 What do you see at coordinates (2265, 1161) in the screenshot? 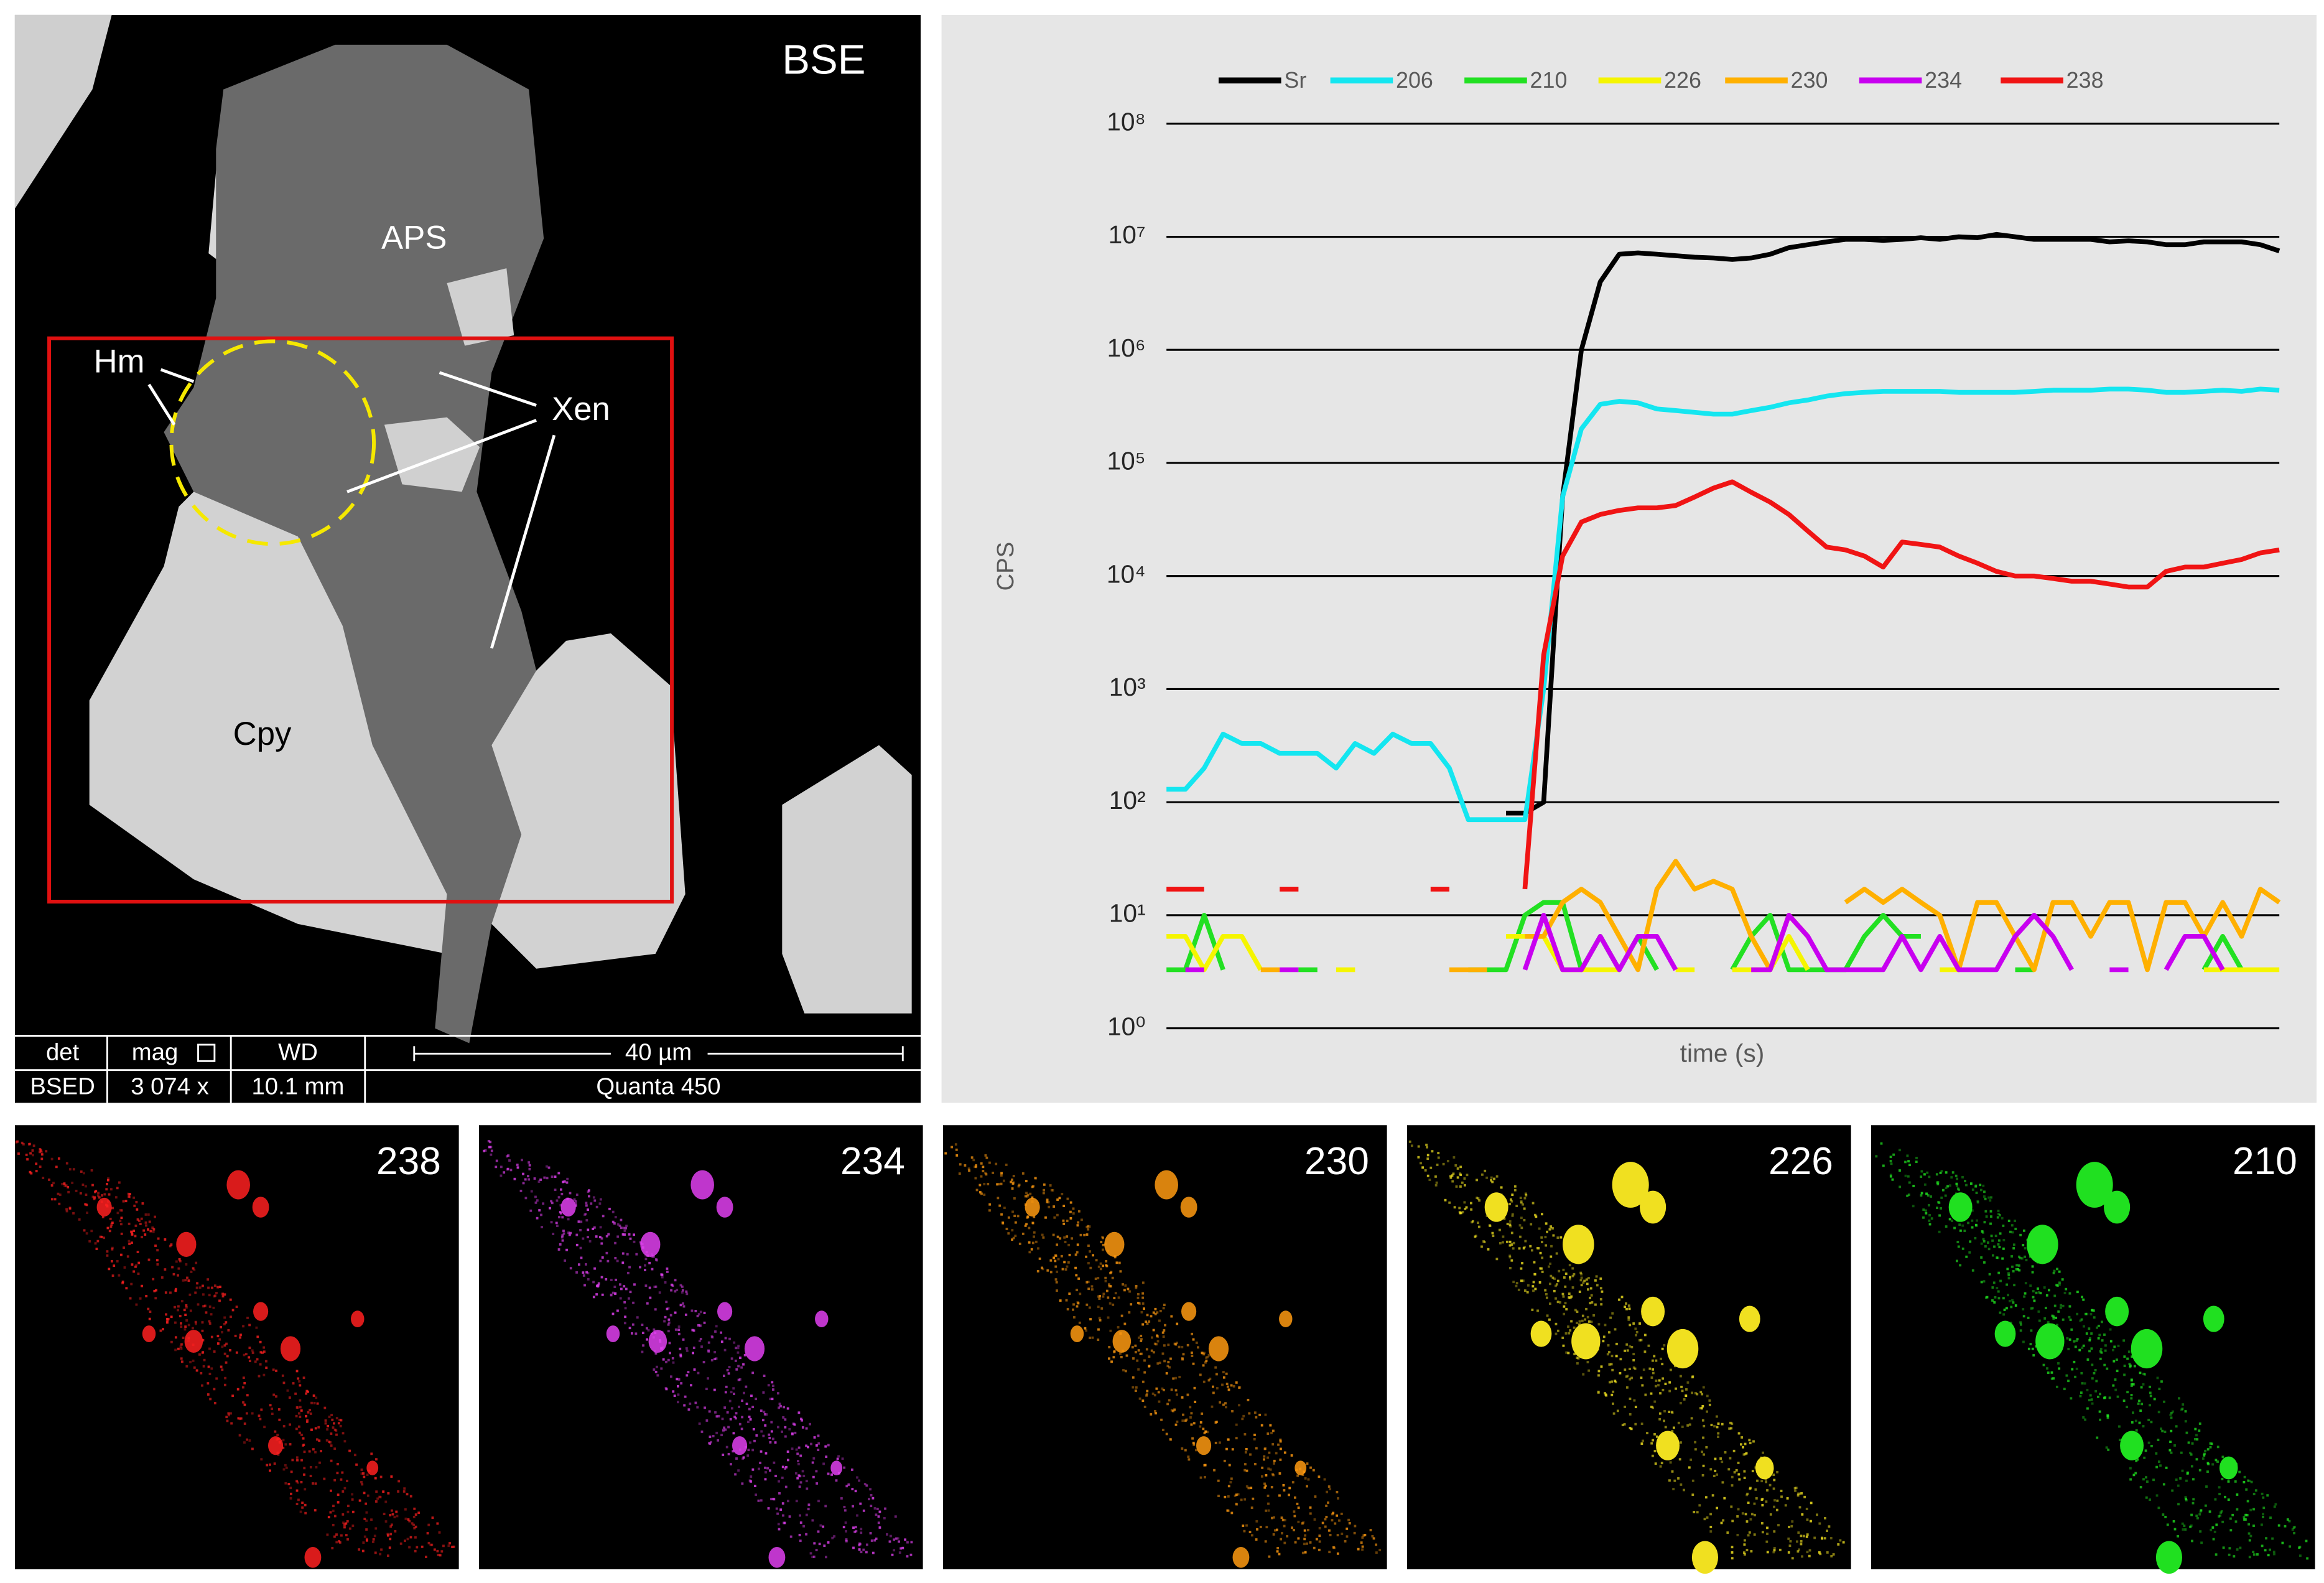
I see `map-label: 210` at bounding box center [2265, 1161].